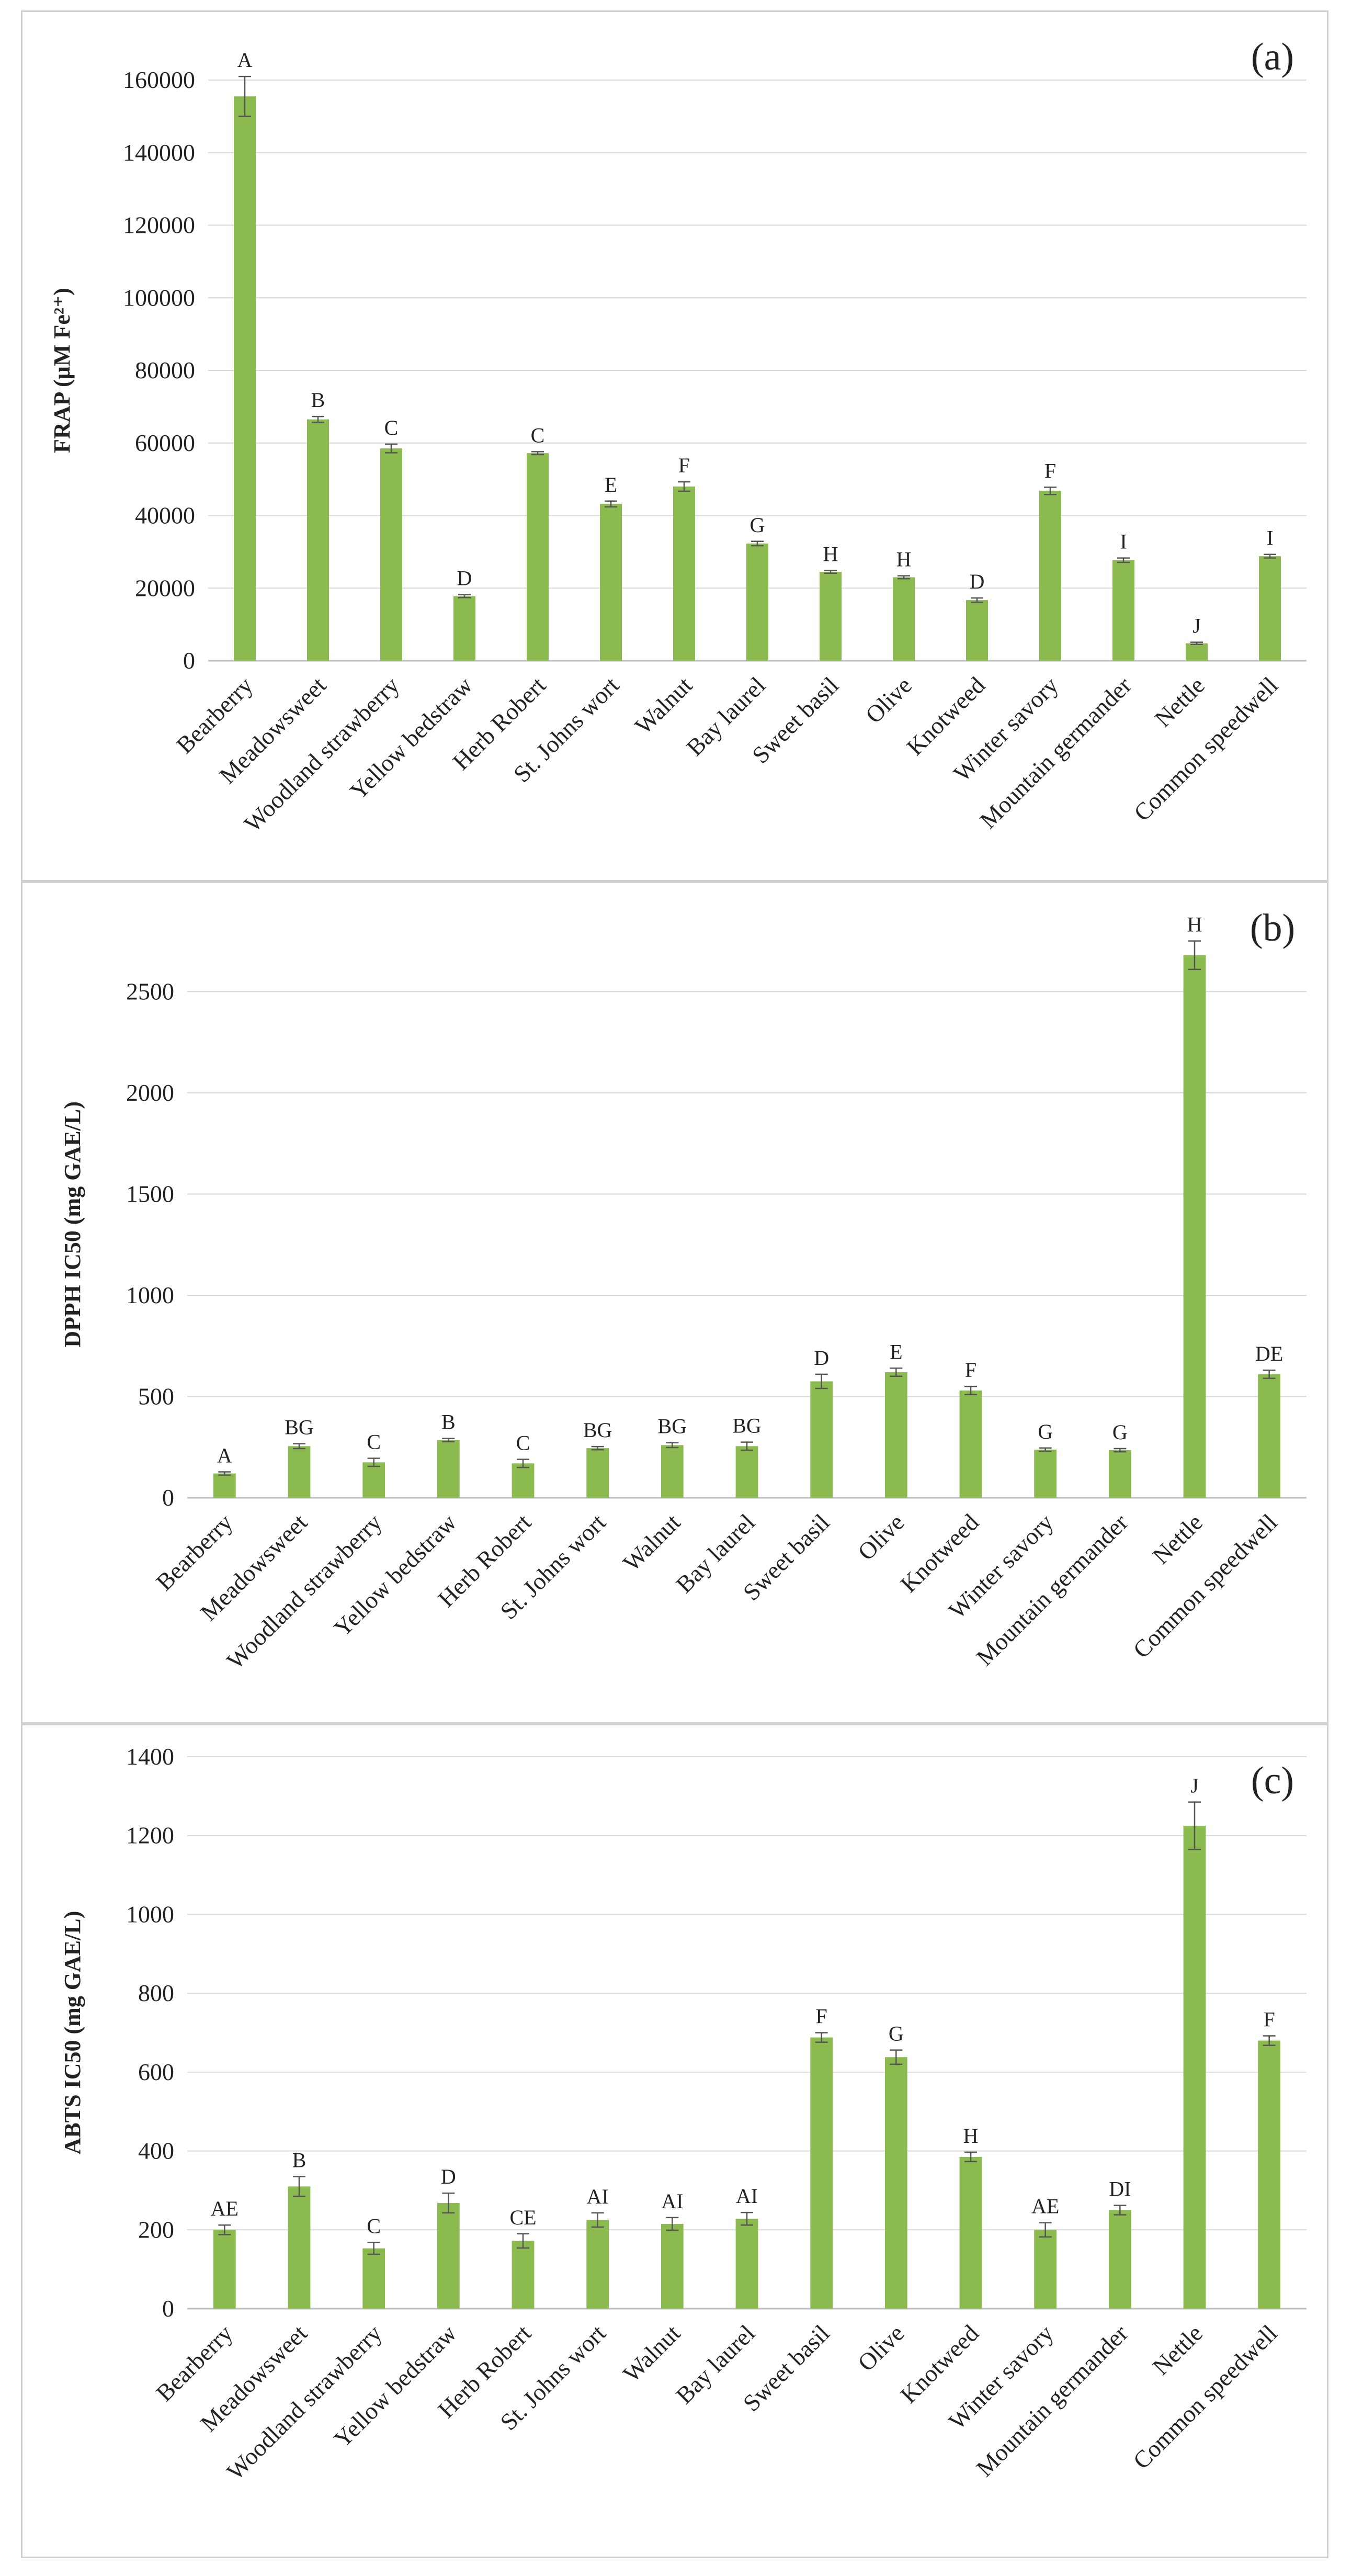  I want to click on y-axis-title: ABTS IC50 (mg GAE/L), so click(72, 2033).